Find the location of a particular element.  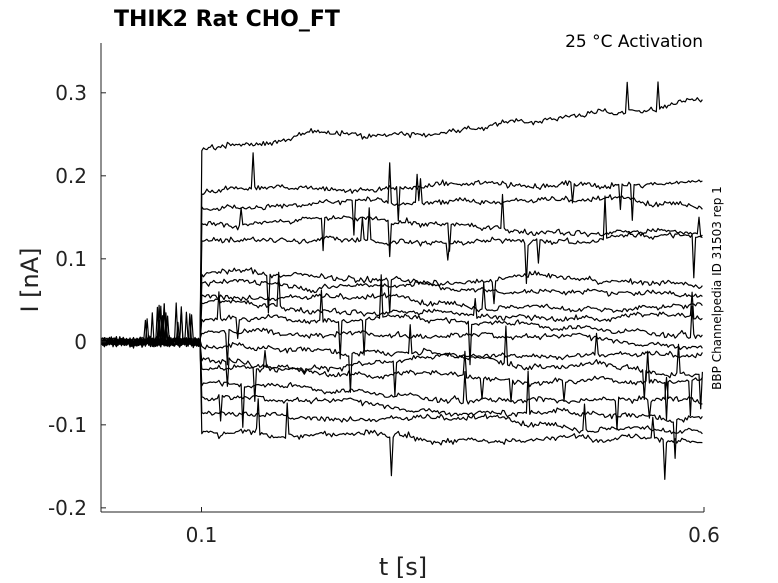

x-axis-ticks: 0.1 0.6 is located at coordinates (453, 527).